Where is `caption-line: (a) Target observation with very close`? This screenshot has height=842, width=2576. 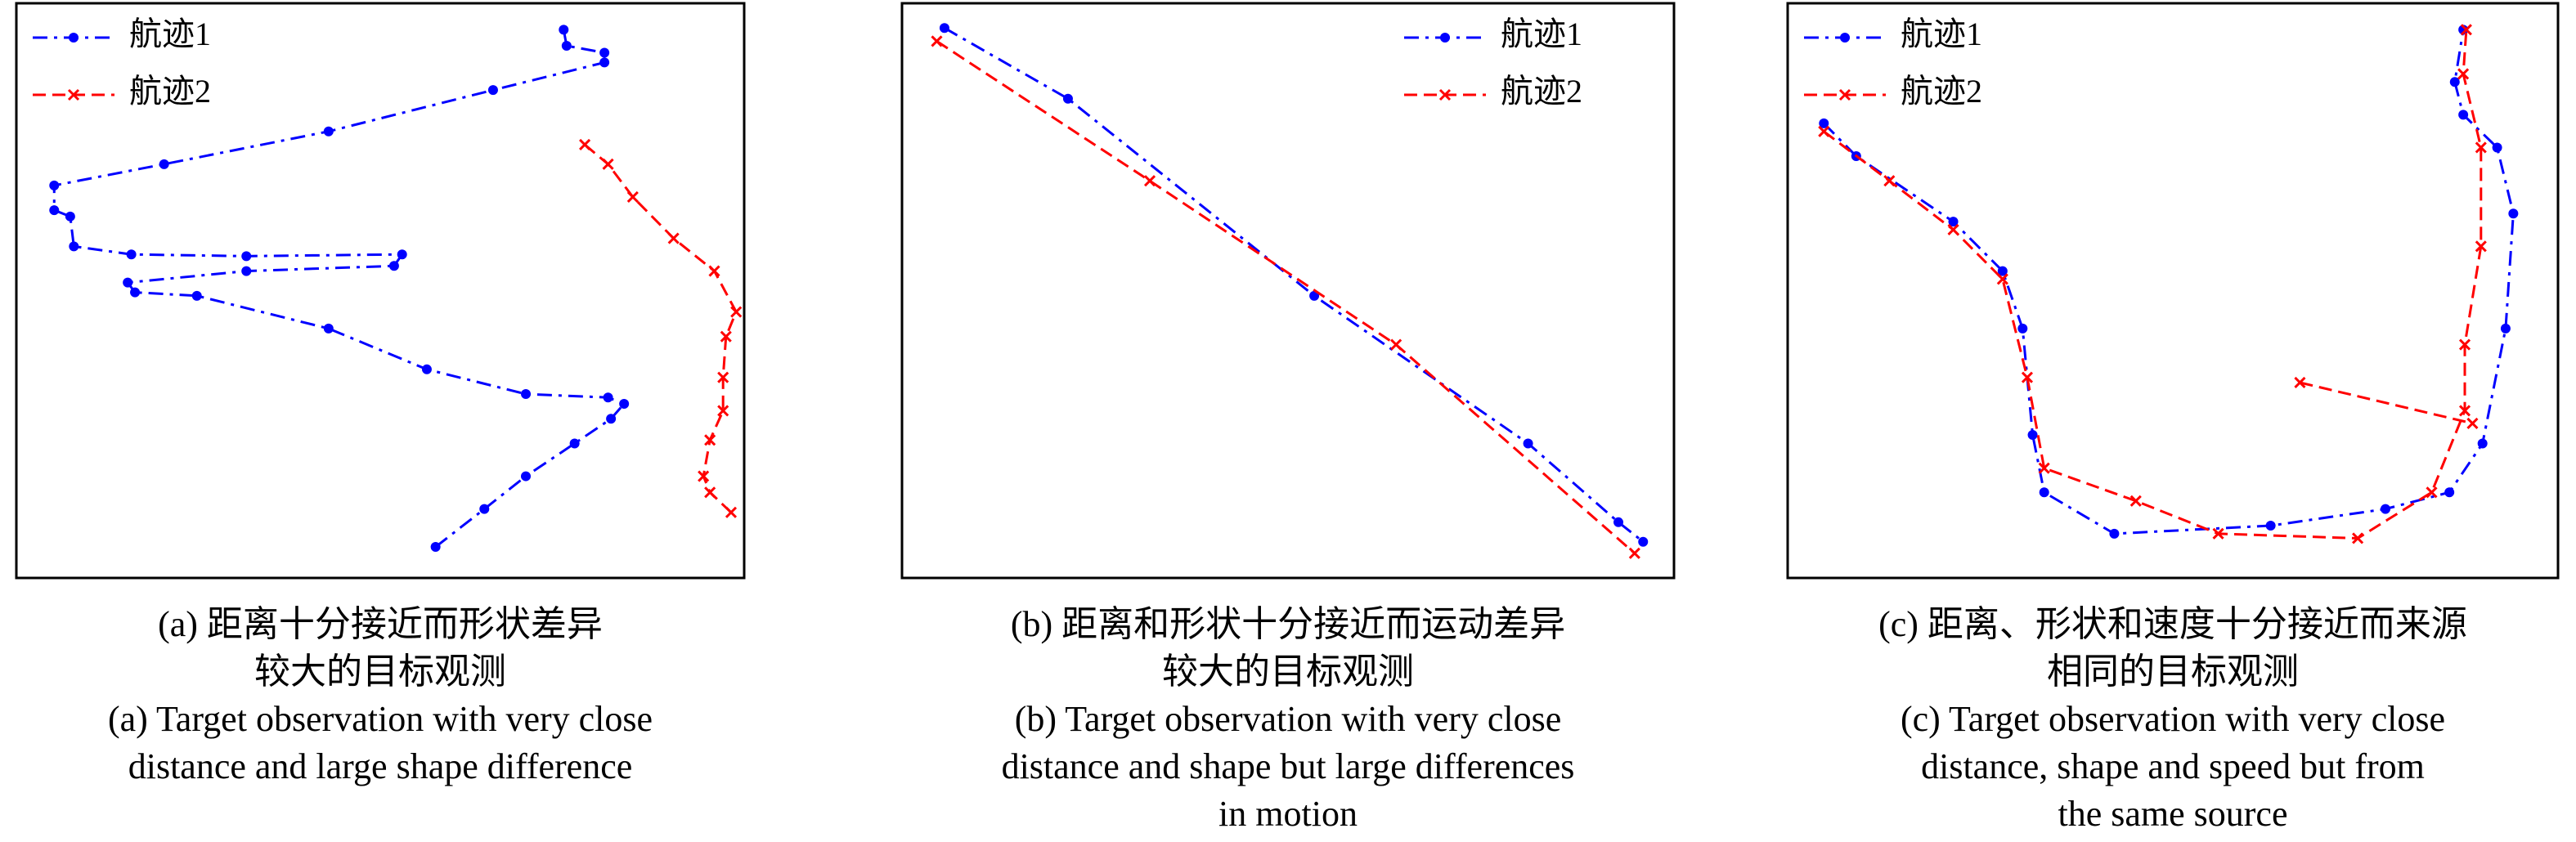
caption-line: (a) Target observation with very close is located at coordinates (380, 719).